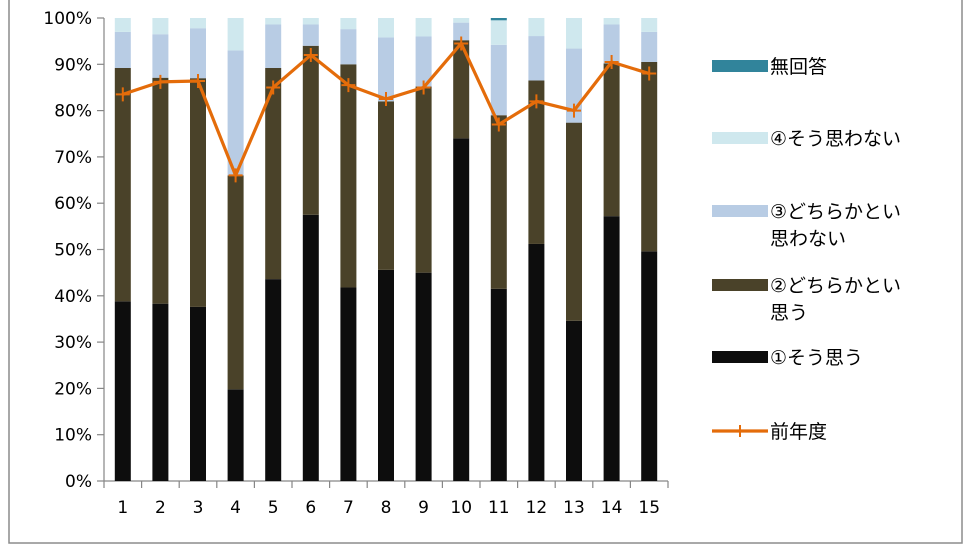  Describe the element at coordinates (798, 67) in the screenshot. I see `legend-label: 無回答` at that location.